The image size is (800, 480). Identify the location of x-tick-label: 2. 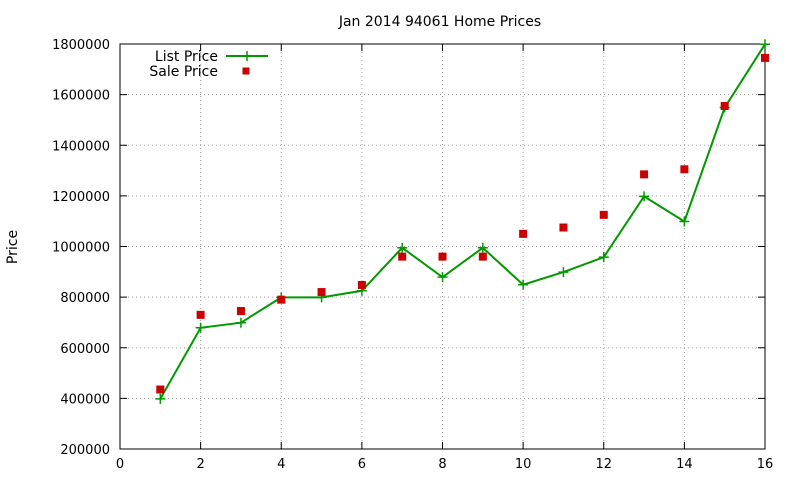
(200, 464).